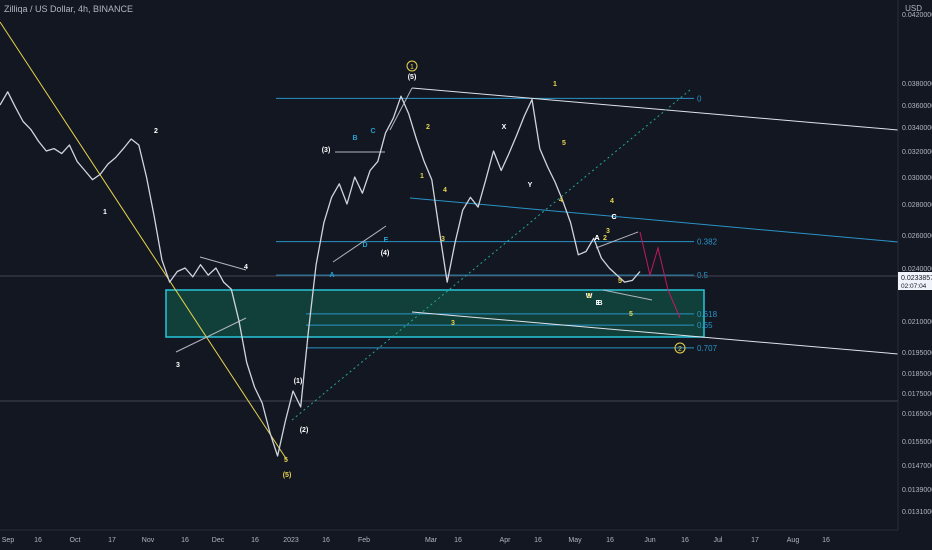  I want to click on x-tick-label: Aug, so click(793, 540).